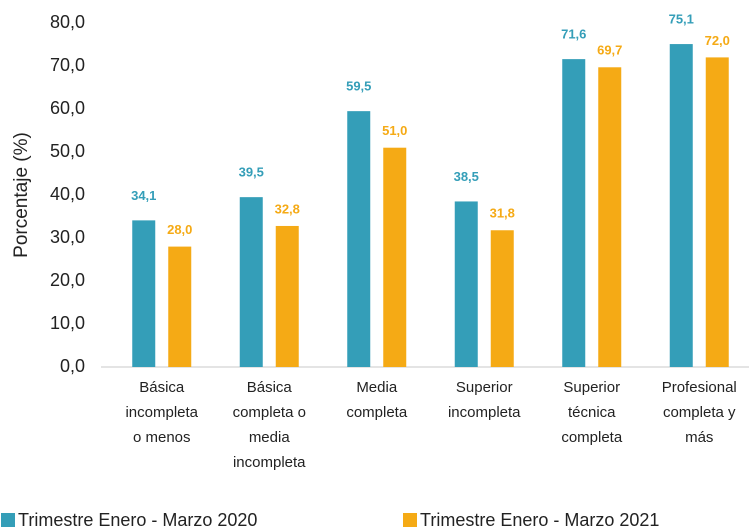  I want to click on data-label: 32,8, so click(287, 208).